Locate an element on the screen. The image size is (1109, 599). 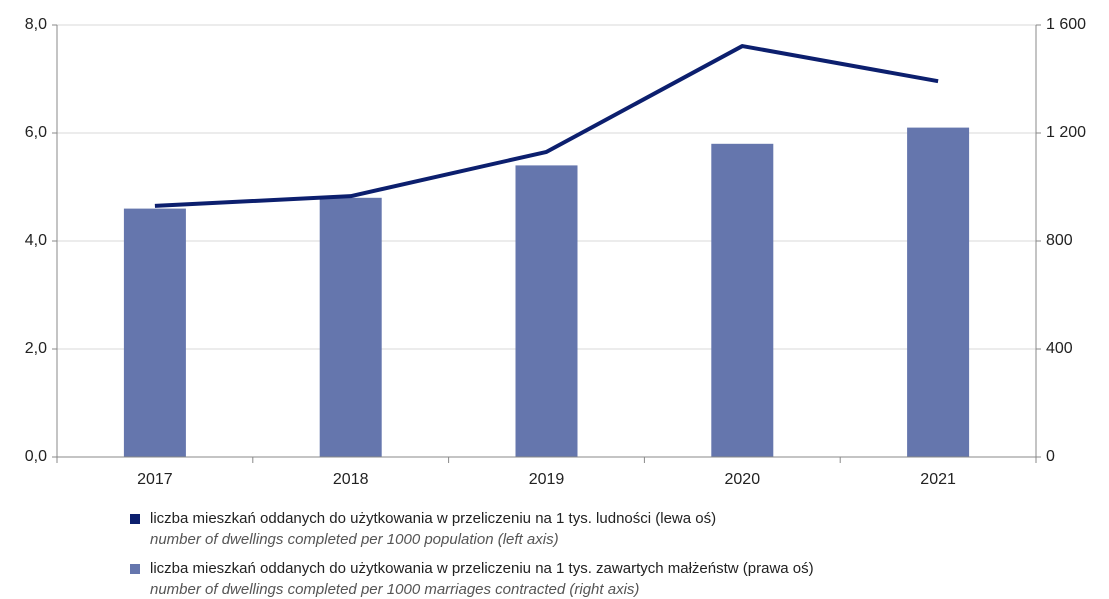
y2-tick-label: 1 200 is located at coordinates (1066, 132).